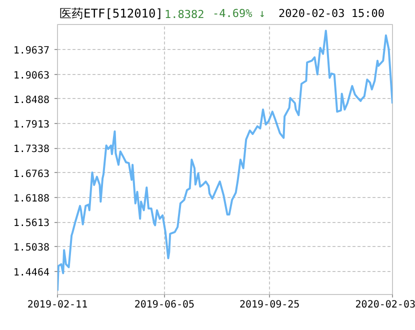 The height and width of the screenshot is (330, 415). What do you see at coordinates (31, 198) in the screenshot?
I see `y-tick-label: 1.6188` at bounding box center [31, 198].